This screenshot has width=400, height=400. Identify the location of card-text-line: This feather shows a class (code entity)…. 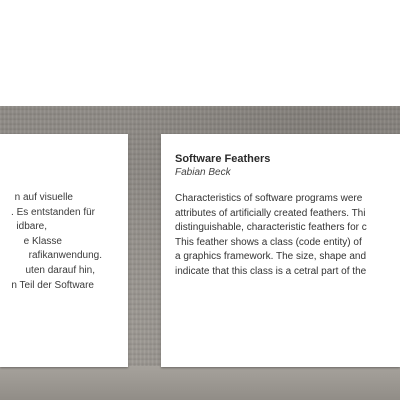
(268, 242).